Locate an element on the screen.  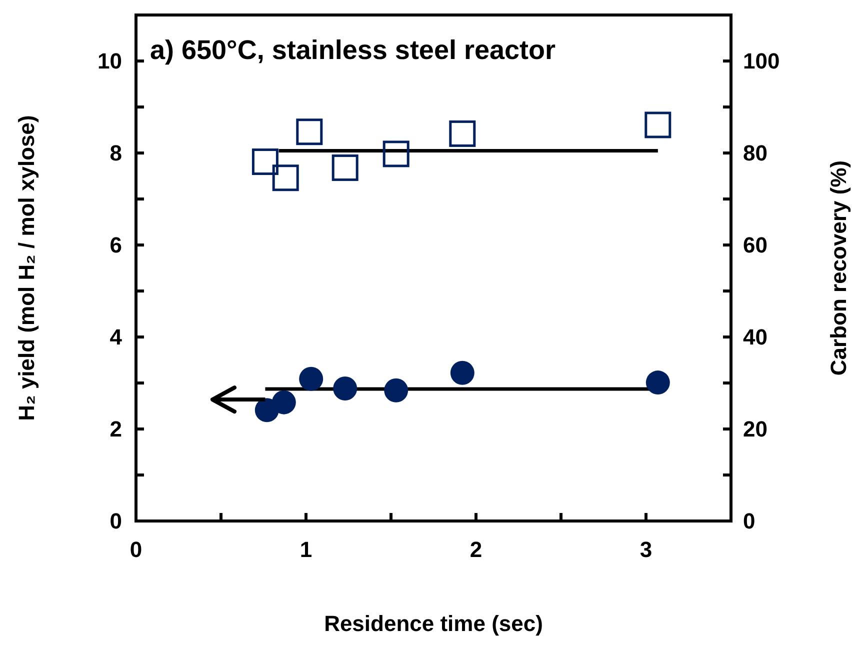
y2-tick-label: 100 is located at coordinates (761, 61).